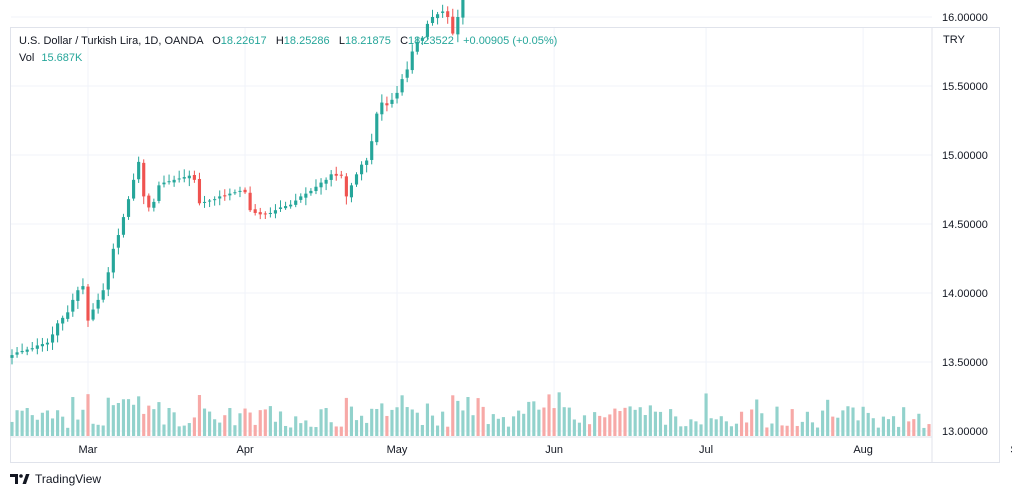 The width and height of the screenshot is (1012, 498). What do you see at coordinates (244, 450) in the screenshot?
I see `x-tick-label: Apr` at bounding box center [244, 450].